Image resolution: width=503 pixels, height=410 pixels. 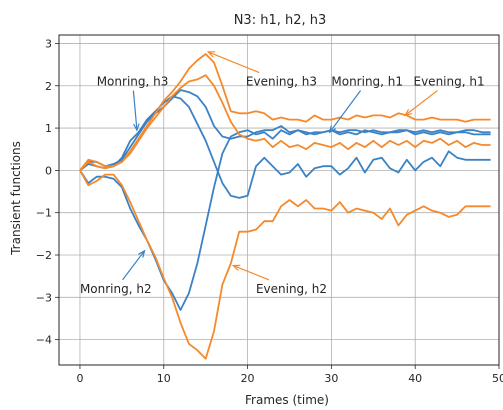 I want to click on annotation-label-1: Monring, h3, so click(x=133, y=82).